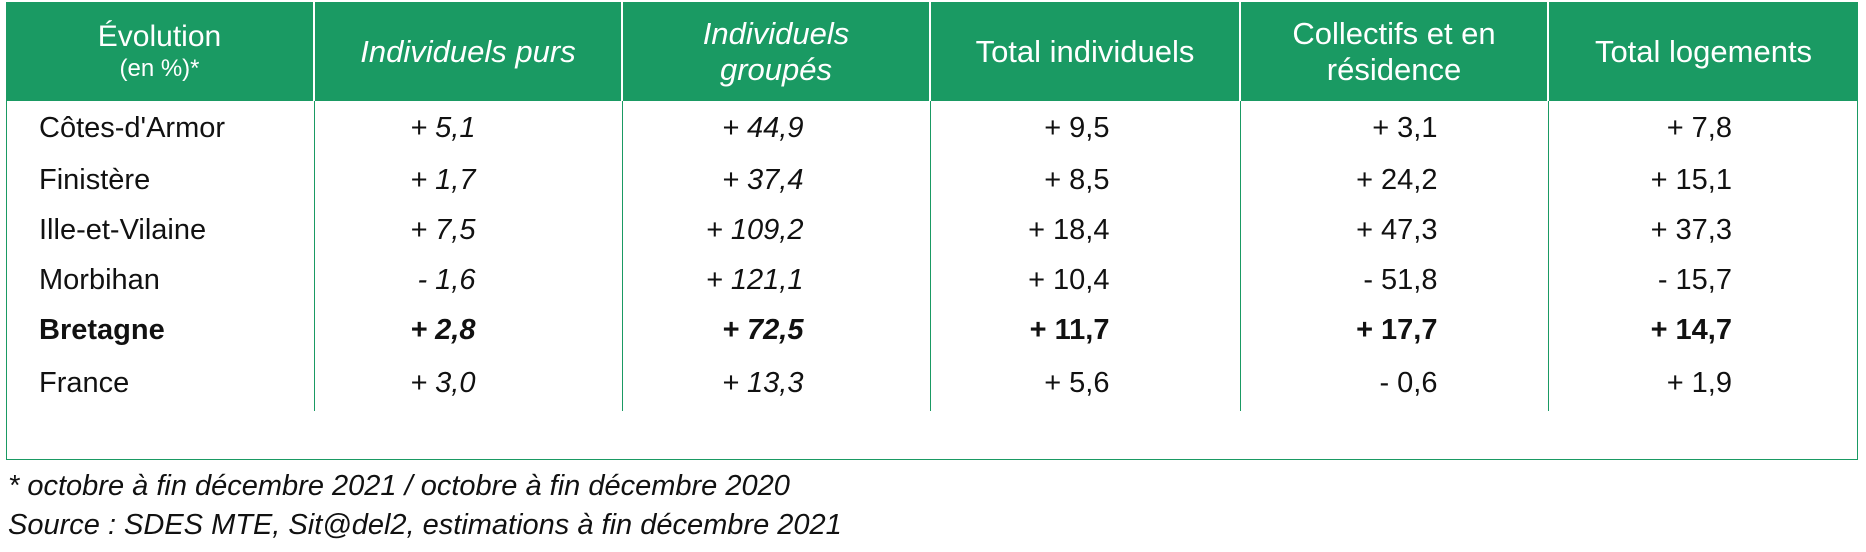 The width and height of the screenshot is (1866, 552). I want to click on header-evolution-main: Évolution, so click(159, 36).